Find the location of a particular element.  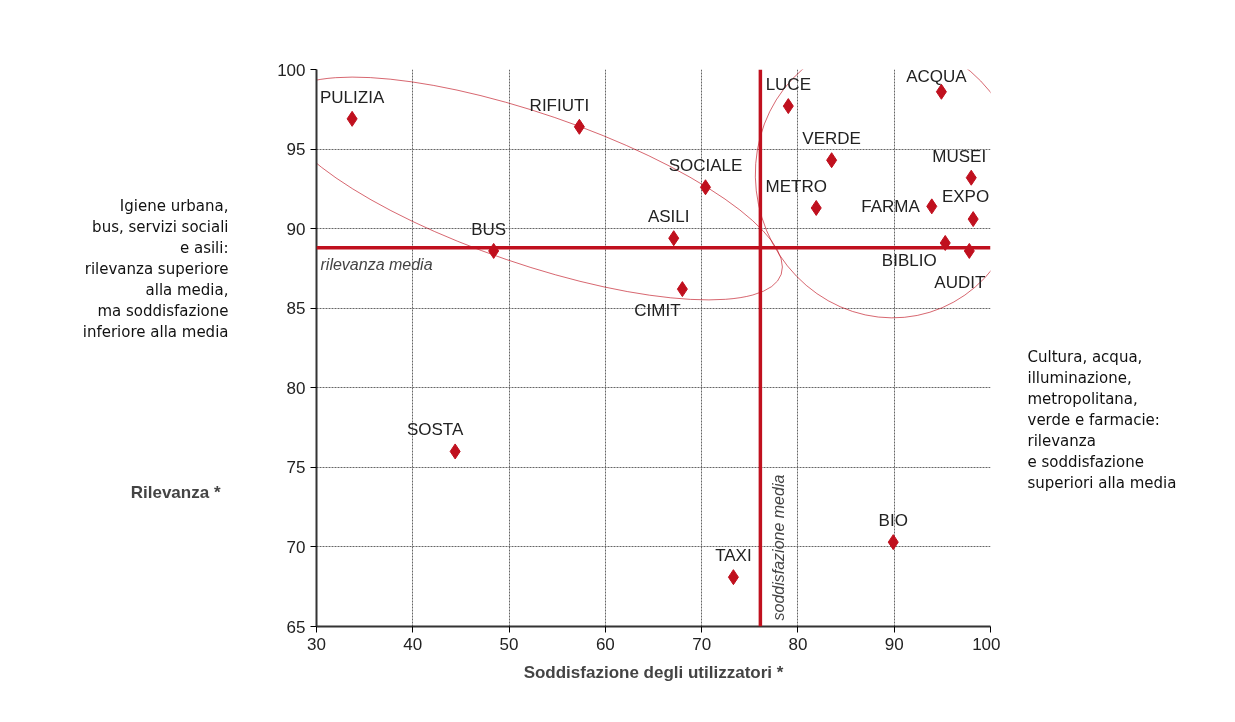

y-axis-title: Rilevanza * is located at coordinates (175, 492).